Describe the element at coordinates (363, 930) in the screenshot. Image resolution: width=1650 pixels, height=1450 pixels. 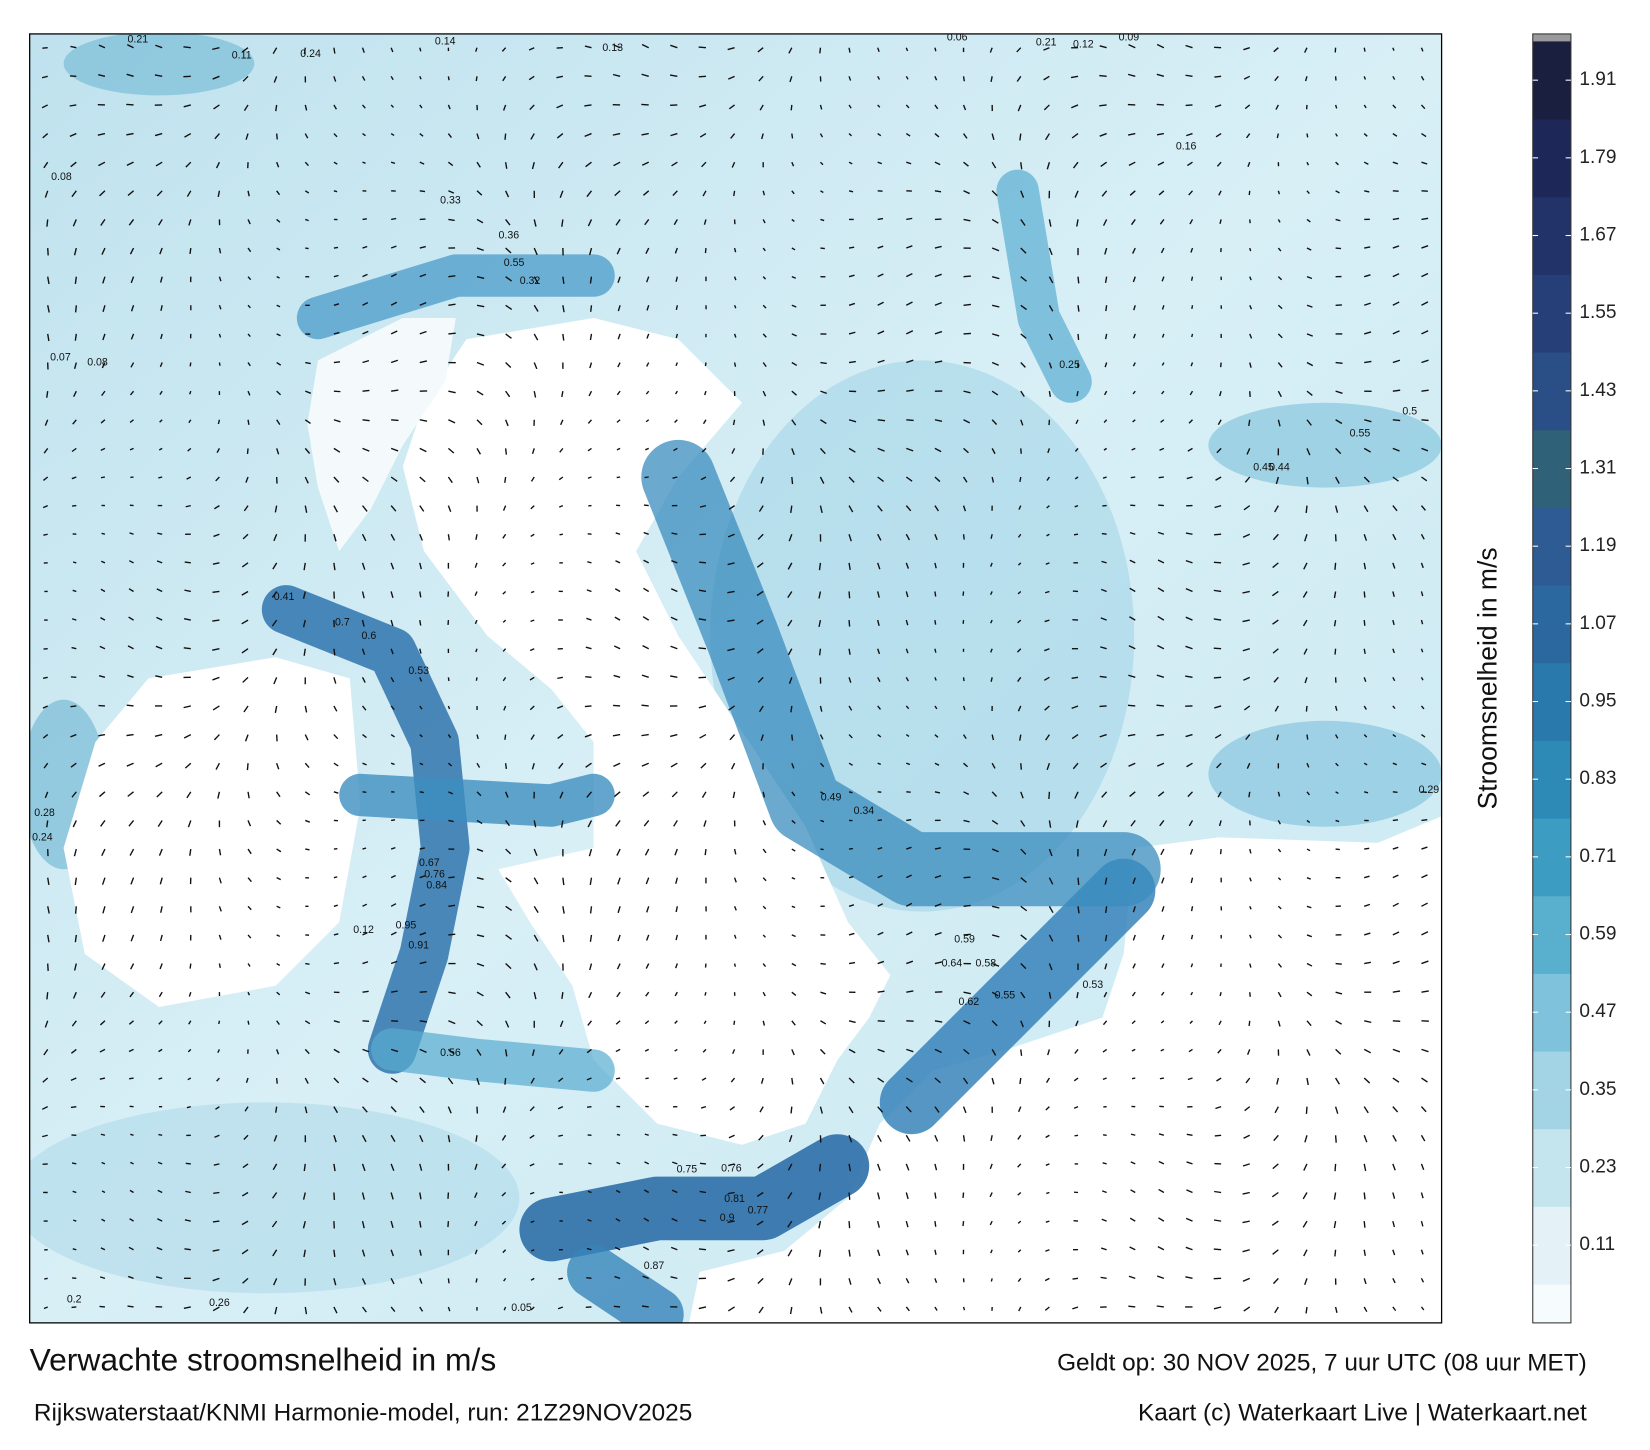
I see `speed-label: 0.12` at that location.